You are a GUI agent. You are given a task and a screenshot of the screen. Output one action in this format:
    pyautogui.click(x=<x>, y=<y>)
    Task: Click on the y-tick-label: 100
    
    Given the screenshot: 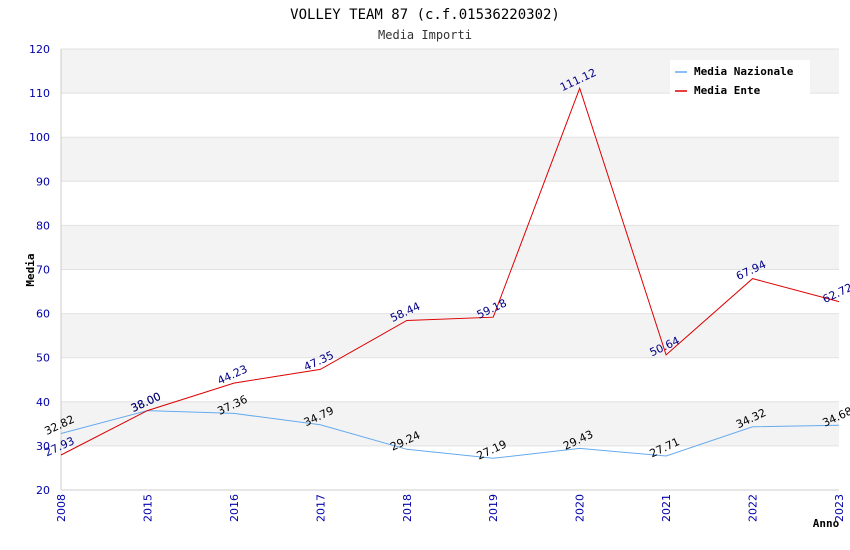 What is the action you would take?
    pyautogui.click(x=39, y=137)
    